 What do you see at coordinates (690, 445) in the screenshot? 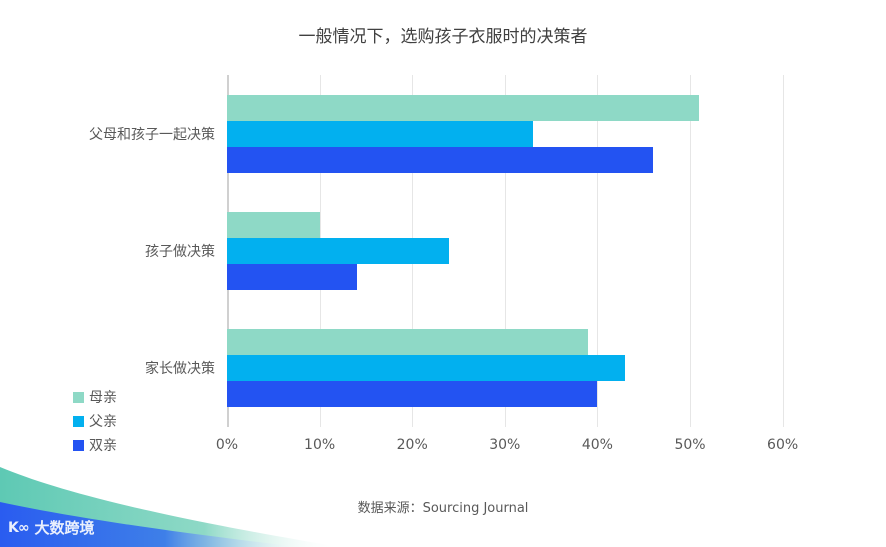
I see `x-tick-50: 50%` at bounding box center [690, 445].